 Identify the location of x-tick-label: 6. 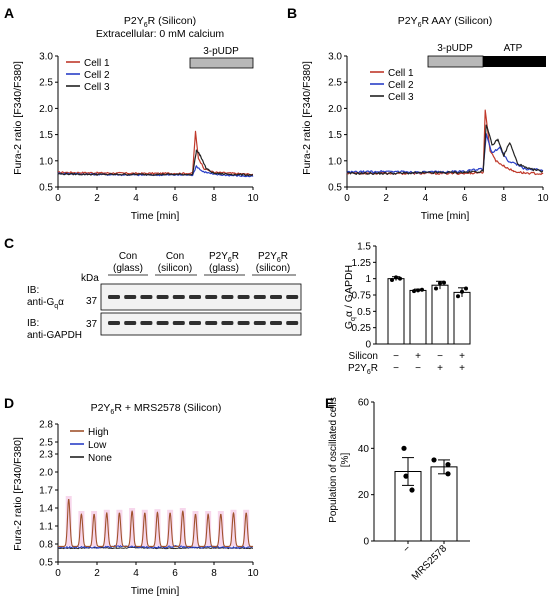
(465, 198).